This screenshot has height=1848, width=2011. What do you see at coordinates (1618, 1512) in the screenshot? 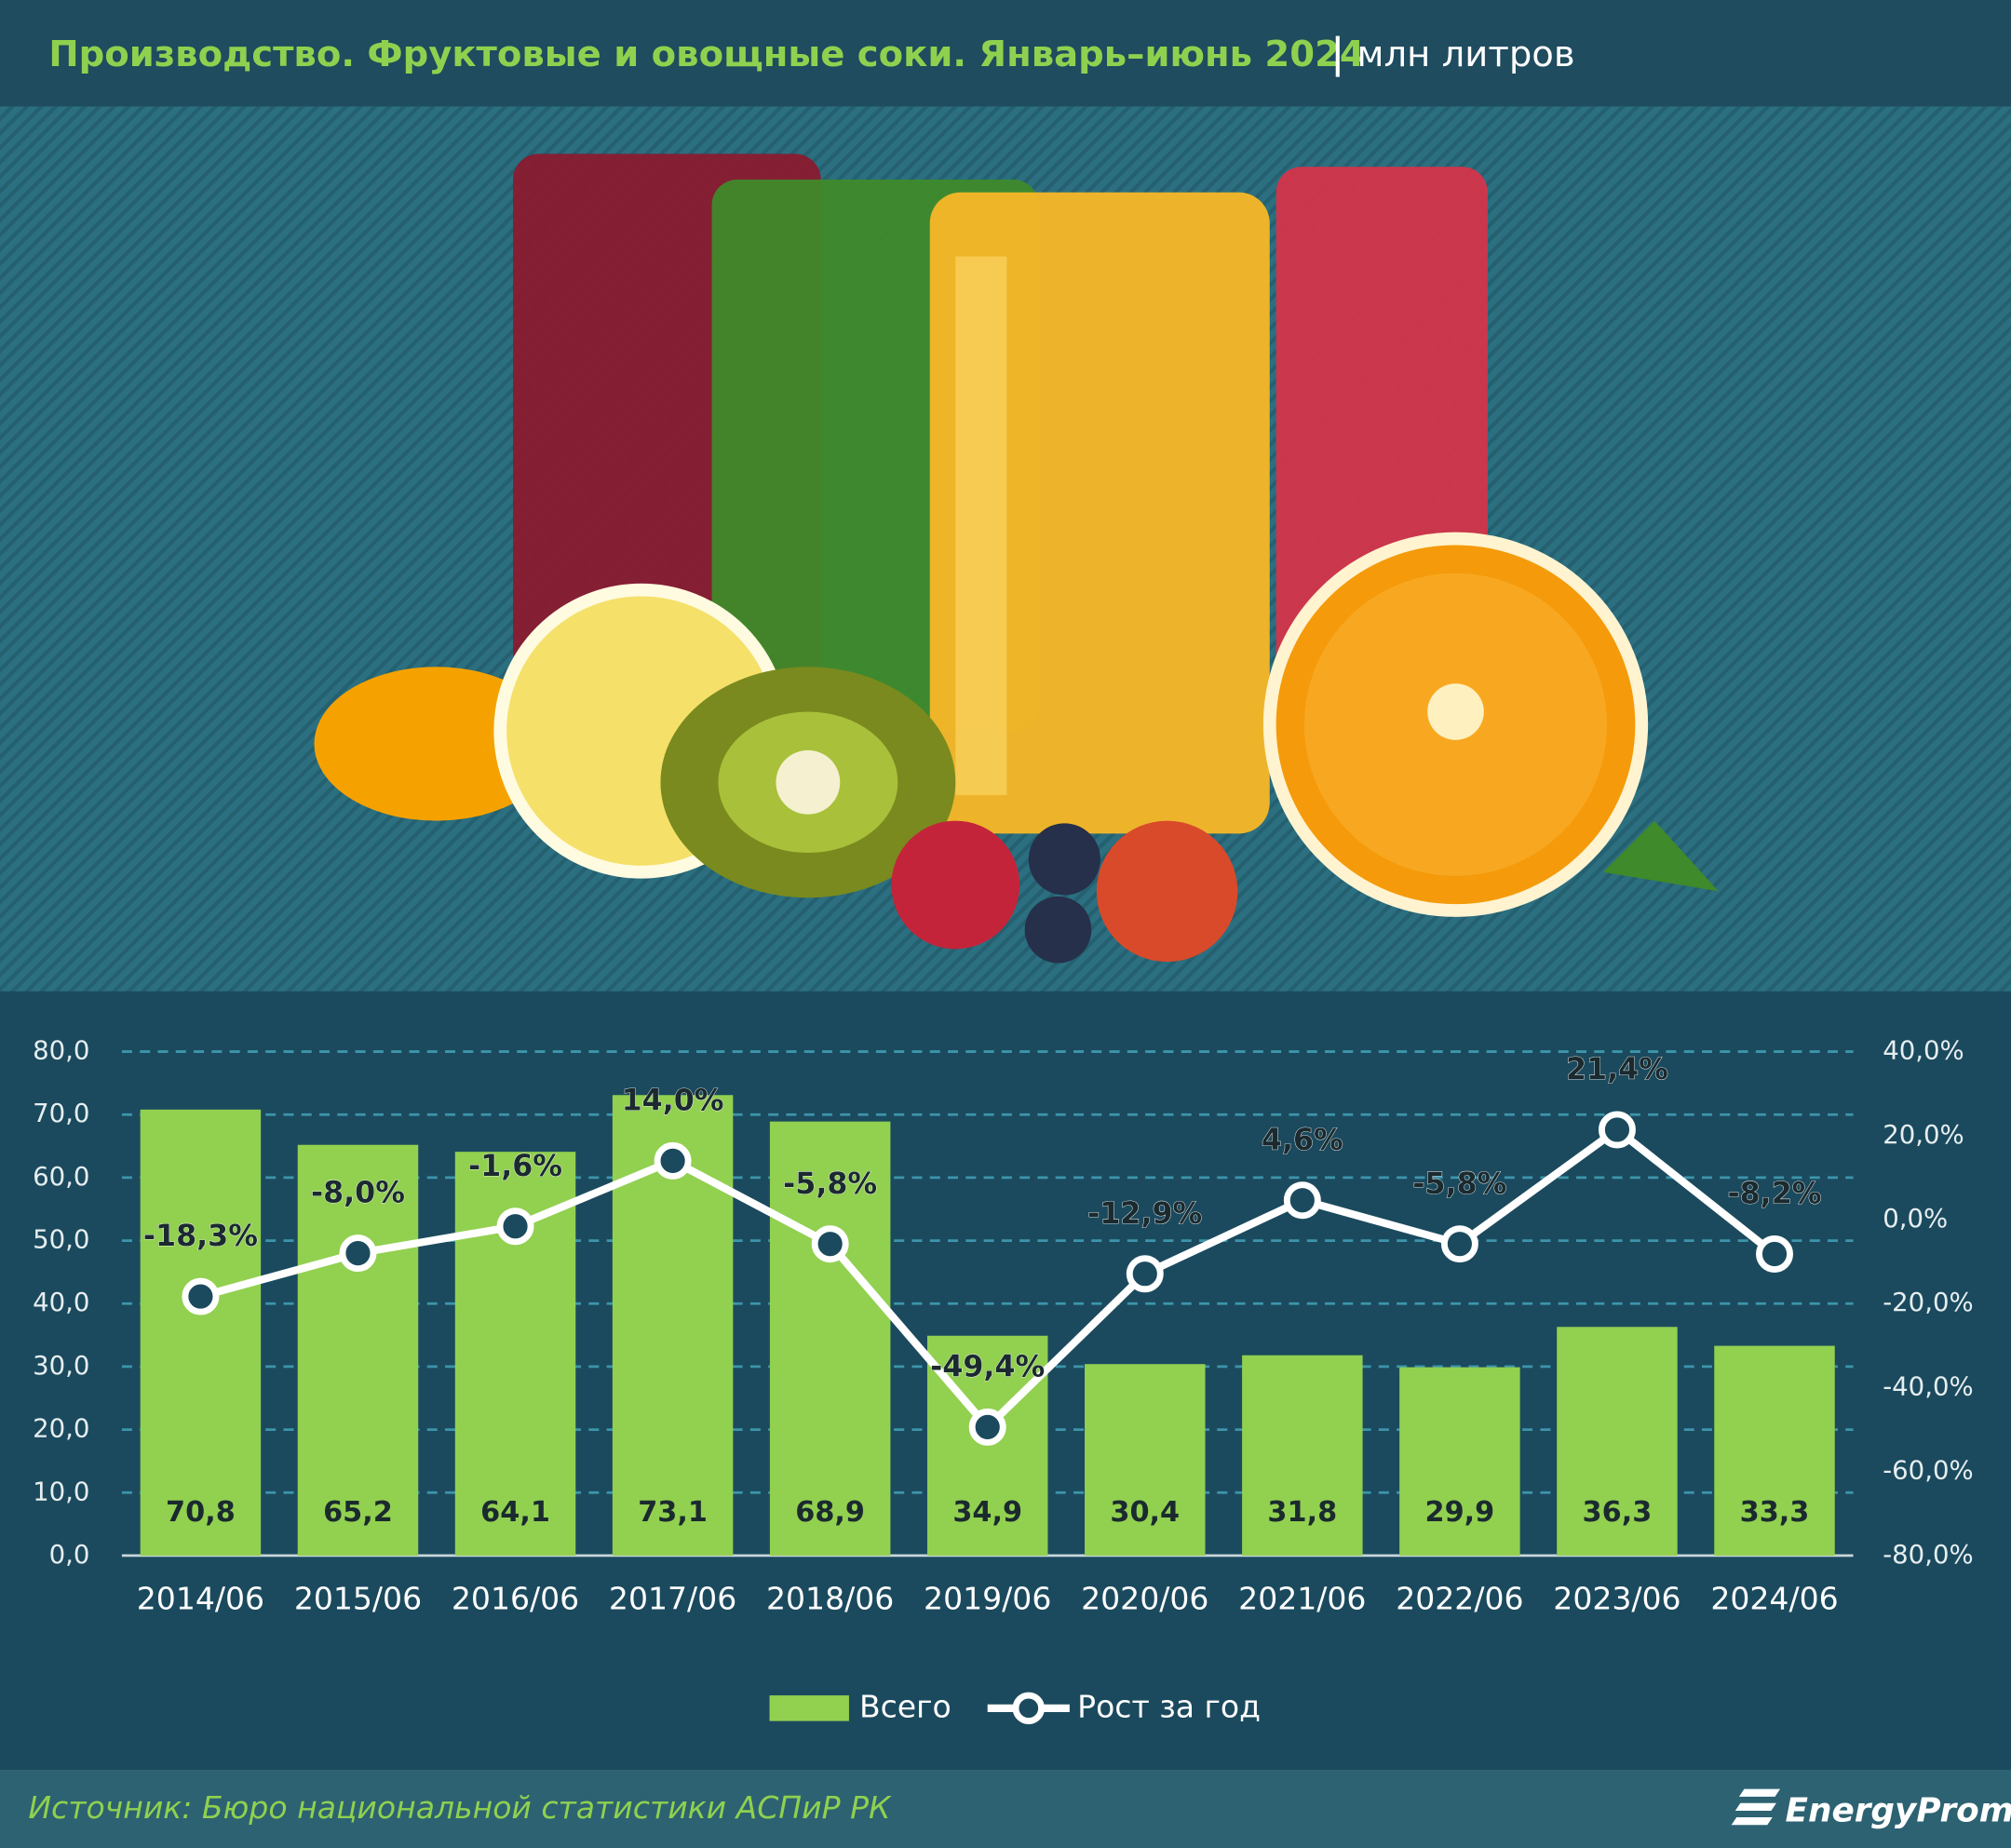
I see `bar-value-label: 36,3` at bounding box center [1618, 1512].